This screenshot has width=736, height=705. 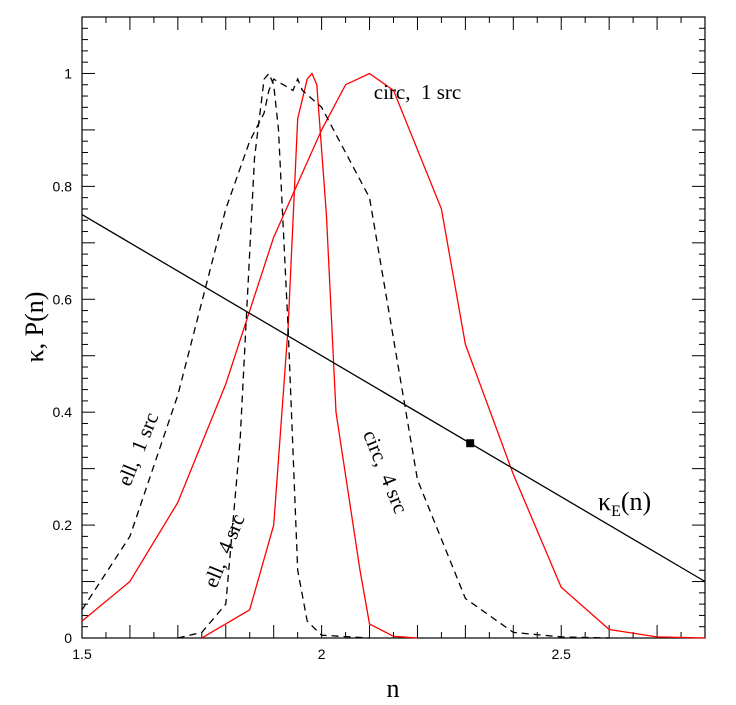 I want to click on x-tick-label: 1.5, so click(x=82, y=654).